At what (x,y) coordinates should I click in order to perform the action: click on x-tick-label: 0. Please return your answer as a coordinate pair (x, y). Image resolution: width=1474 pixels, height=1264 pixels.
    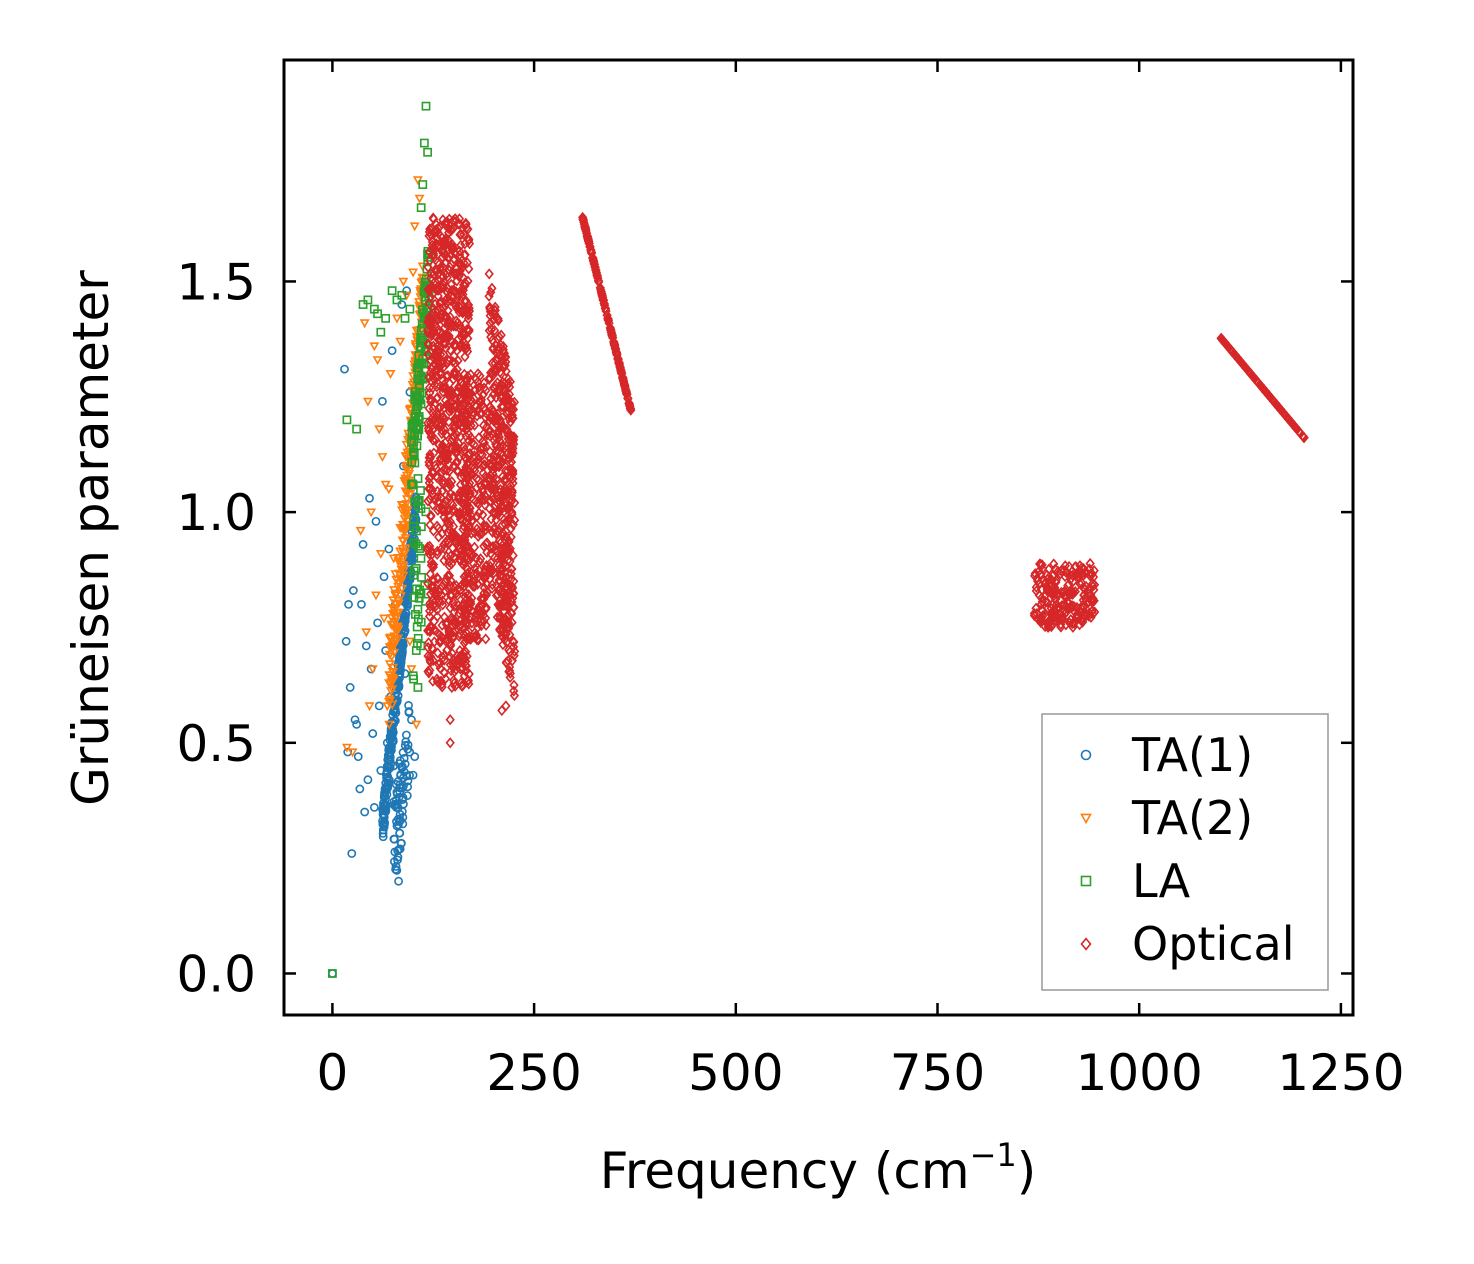
    Looking at the image, I should click on (333, 1073).